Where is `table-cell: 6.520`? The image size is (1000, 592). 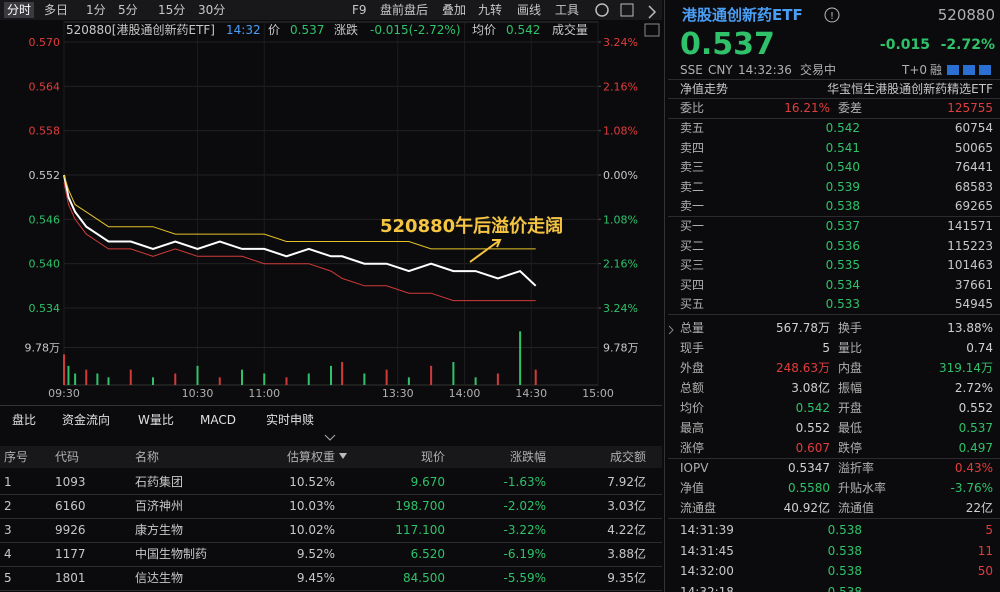
table-cell: 6.520 is located at coordinates (427, 554).